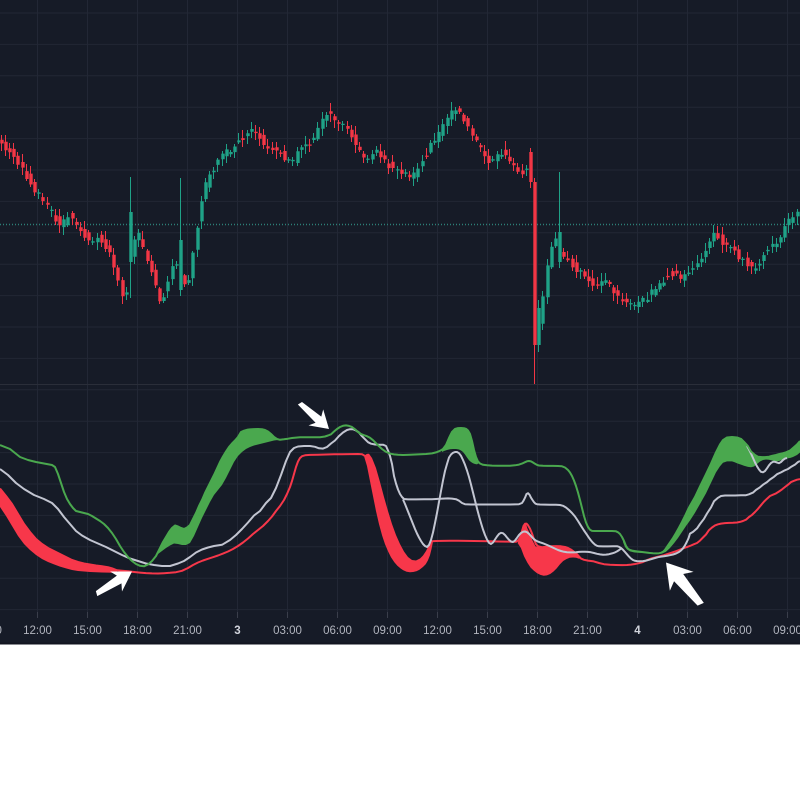 The width and height of the screenshot is (800, 800). I want to click on svg-text: 3, so click(237, 631).